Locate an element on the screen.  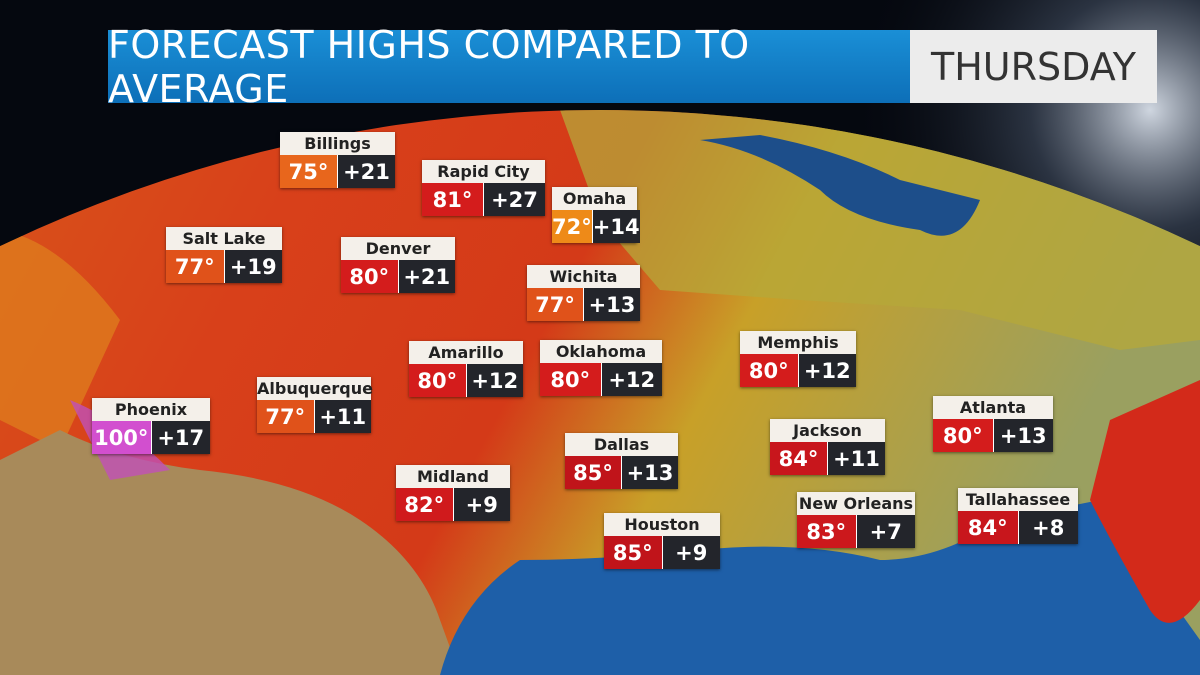
city-name: Denver is located at coordinates (398, 248).